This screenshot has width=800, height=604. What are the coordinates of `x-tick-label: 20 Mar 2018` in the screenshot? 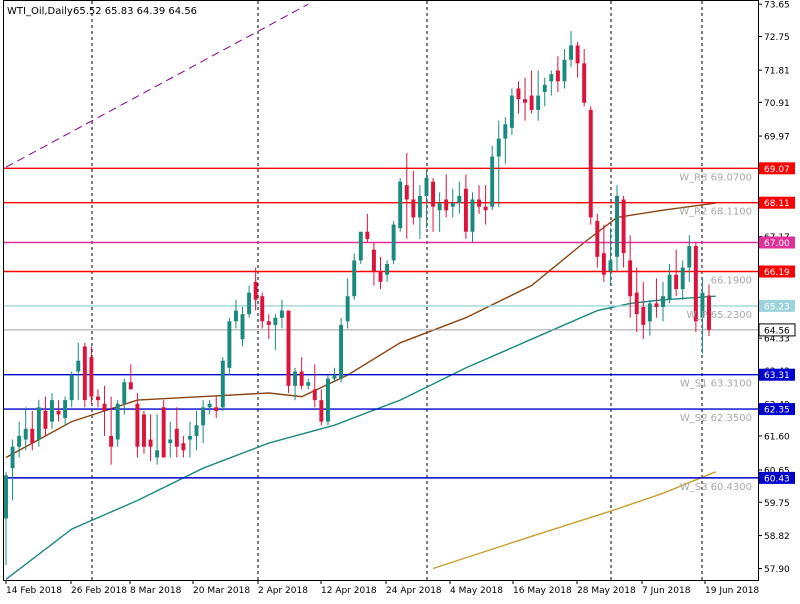 It's located at (221, 591).